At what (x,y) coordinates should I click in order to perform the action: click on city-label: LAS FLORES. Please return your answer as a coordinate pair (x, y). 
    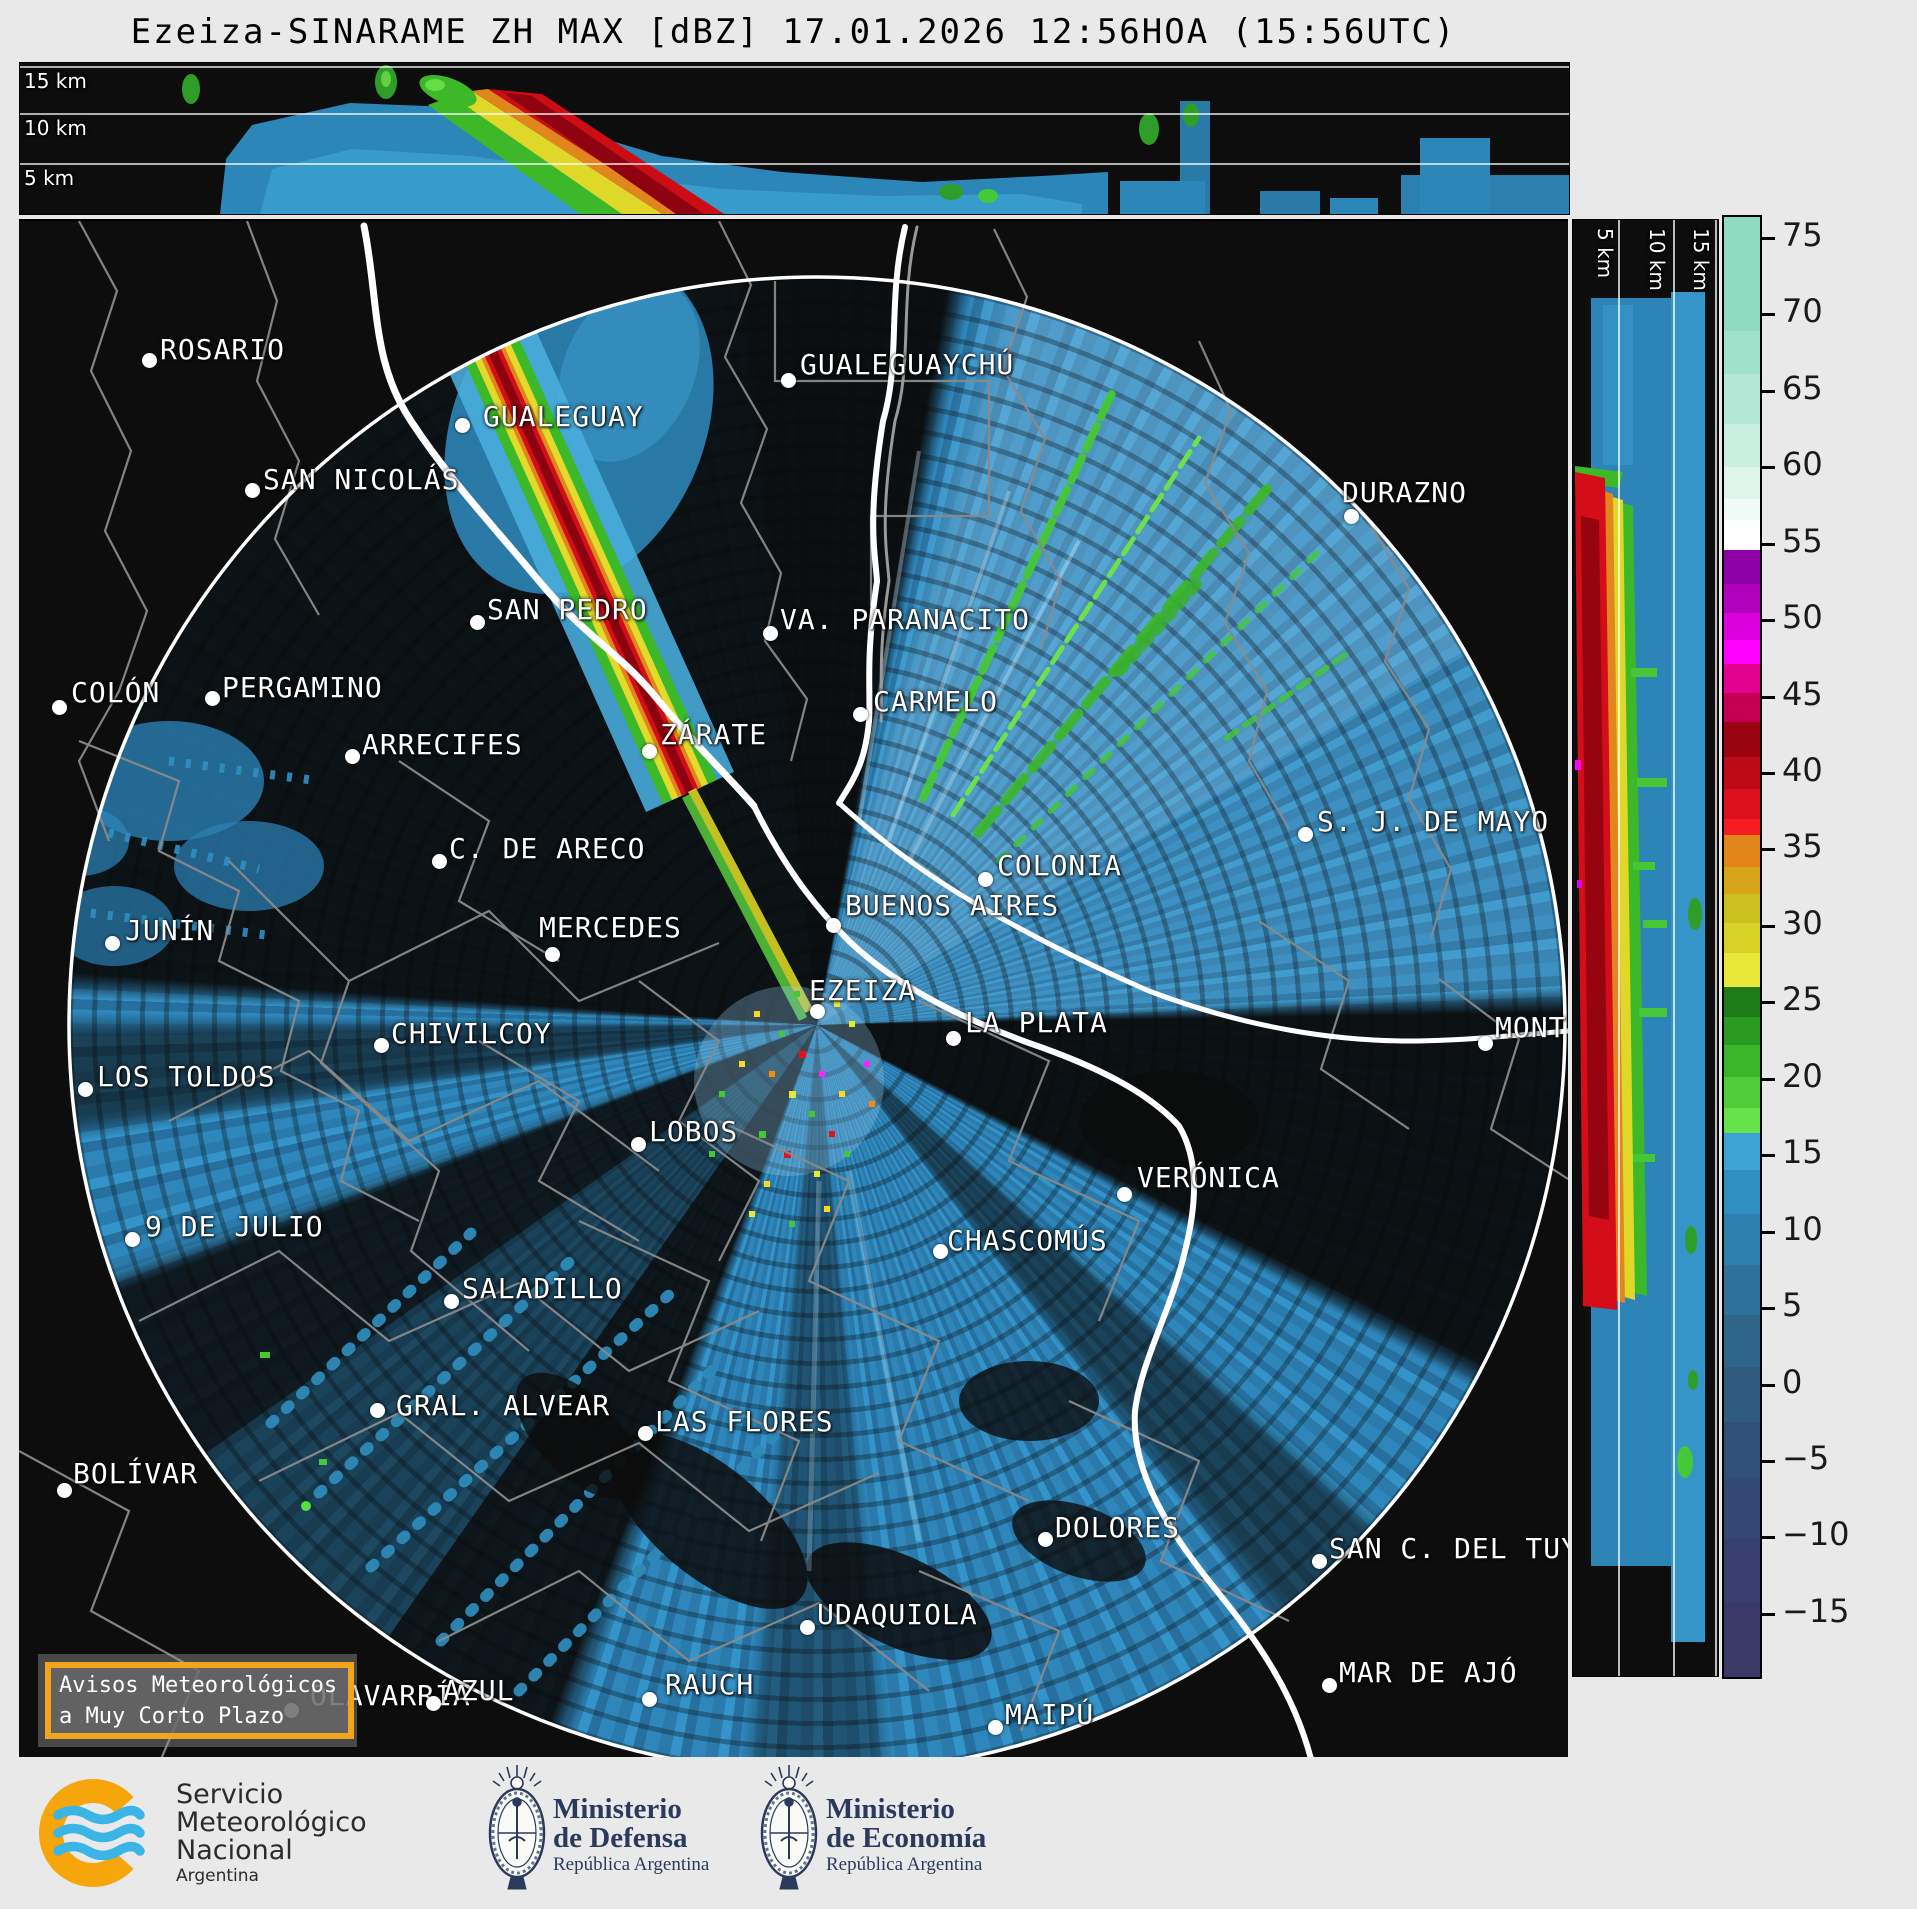
    Looking at the image, I should click on (744, 1421).